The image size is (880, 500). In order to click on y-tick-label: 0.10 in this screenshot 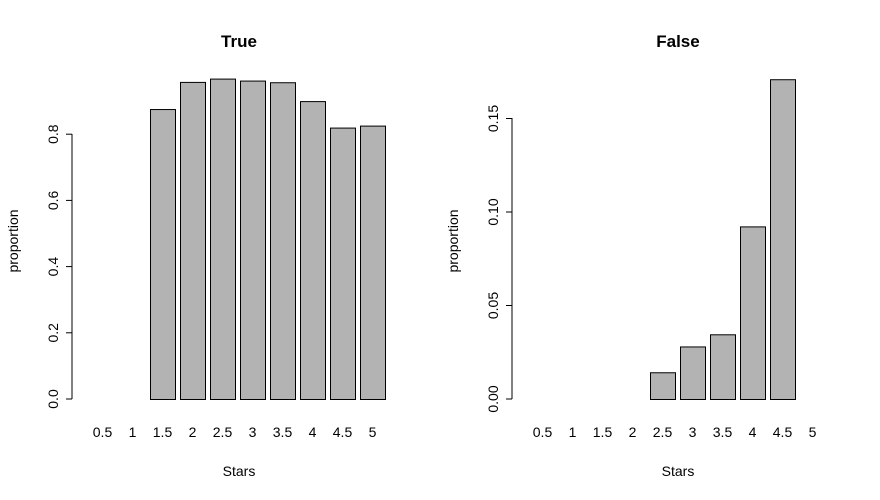, I will do `click(493, 211)`.